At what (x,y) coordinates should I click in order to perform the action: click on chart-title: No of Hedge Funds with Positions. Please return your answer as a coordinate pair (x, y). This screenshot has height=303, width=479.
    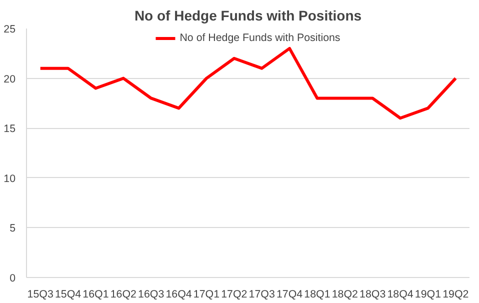
    Looking at the image, I should click on (248, 16).